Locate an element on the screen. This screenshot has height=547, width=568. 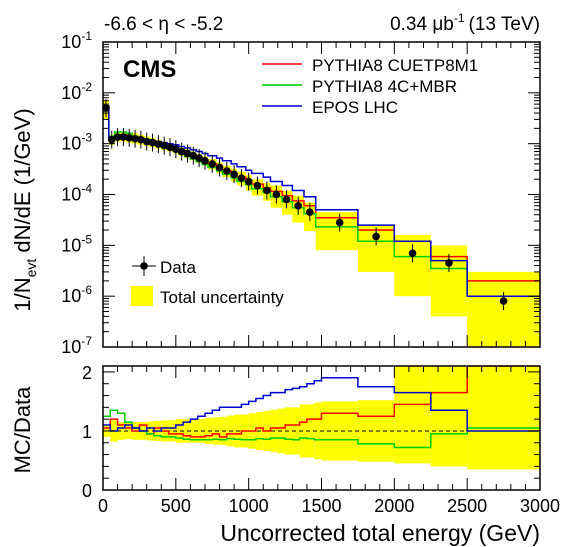
x-tick-label: 2000 is located at coordinates (394, 506).